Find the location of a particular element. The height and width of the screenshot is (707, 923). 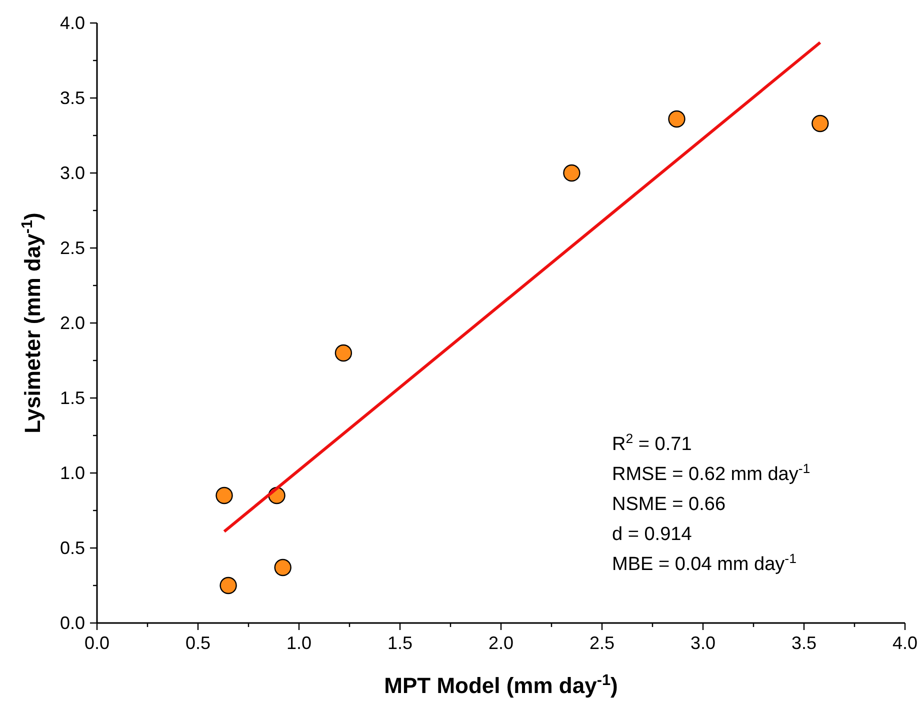

annotation: NSME = 0.66 is located at coordinates (669, 504).